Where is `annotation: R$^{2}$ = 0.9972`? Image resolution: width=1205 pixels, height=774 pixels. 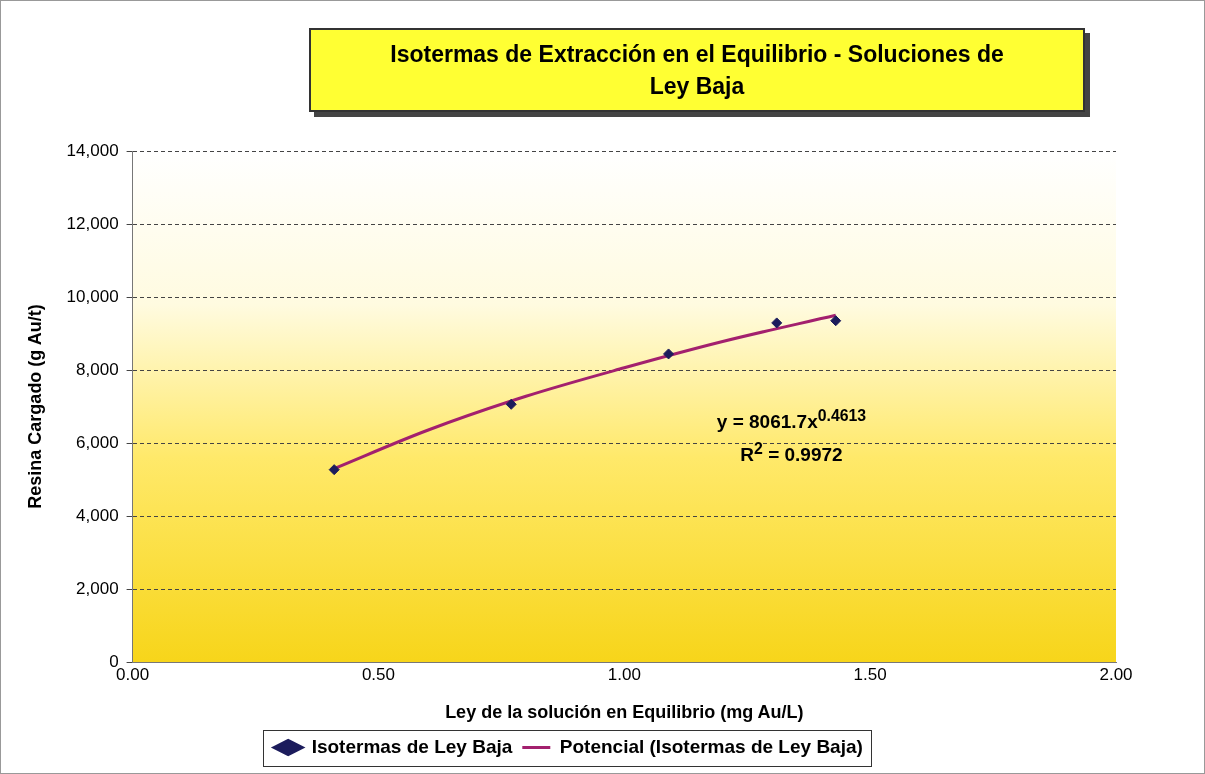
annotation: R$^{2}$ = 0.9972 is located at coordinates (791, 453).